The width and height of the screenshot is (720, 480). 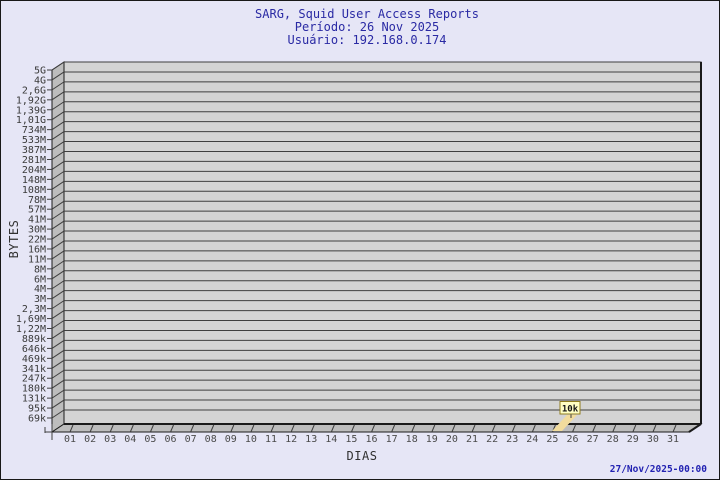 What do you see at coordinates (37, 409) in the screenshot?
I see `y-tick-label: 95k` at bounding box center [37, 409].